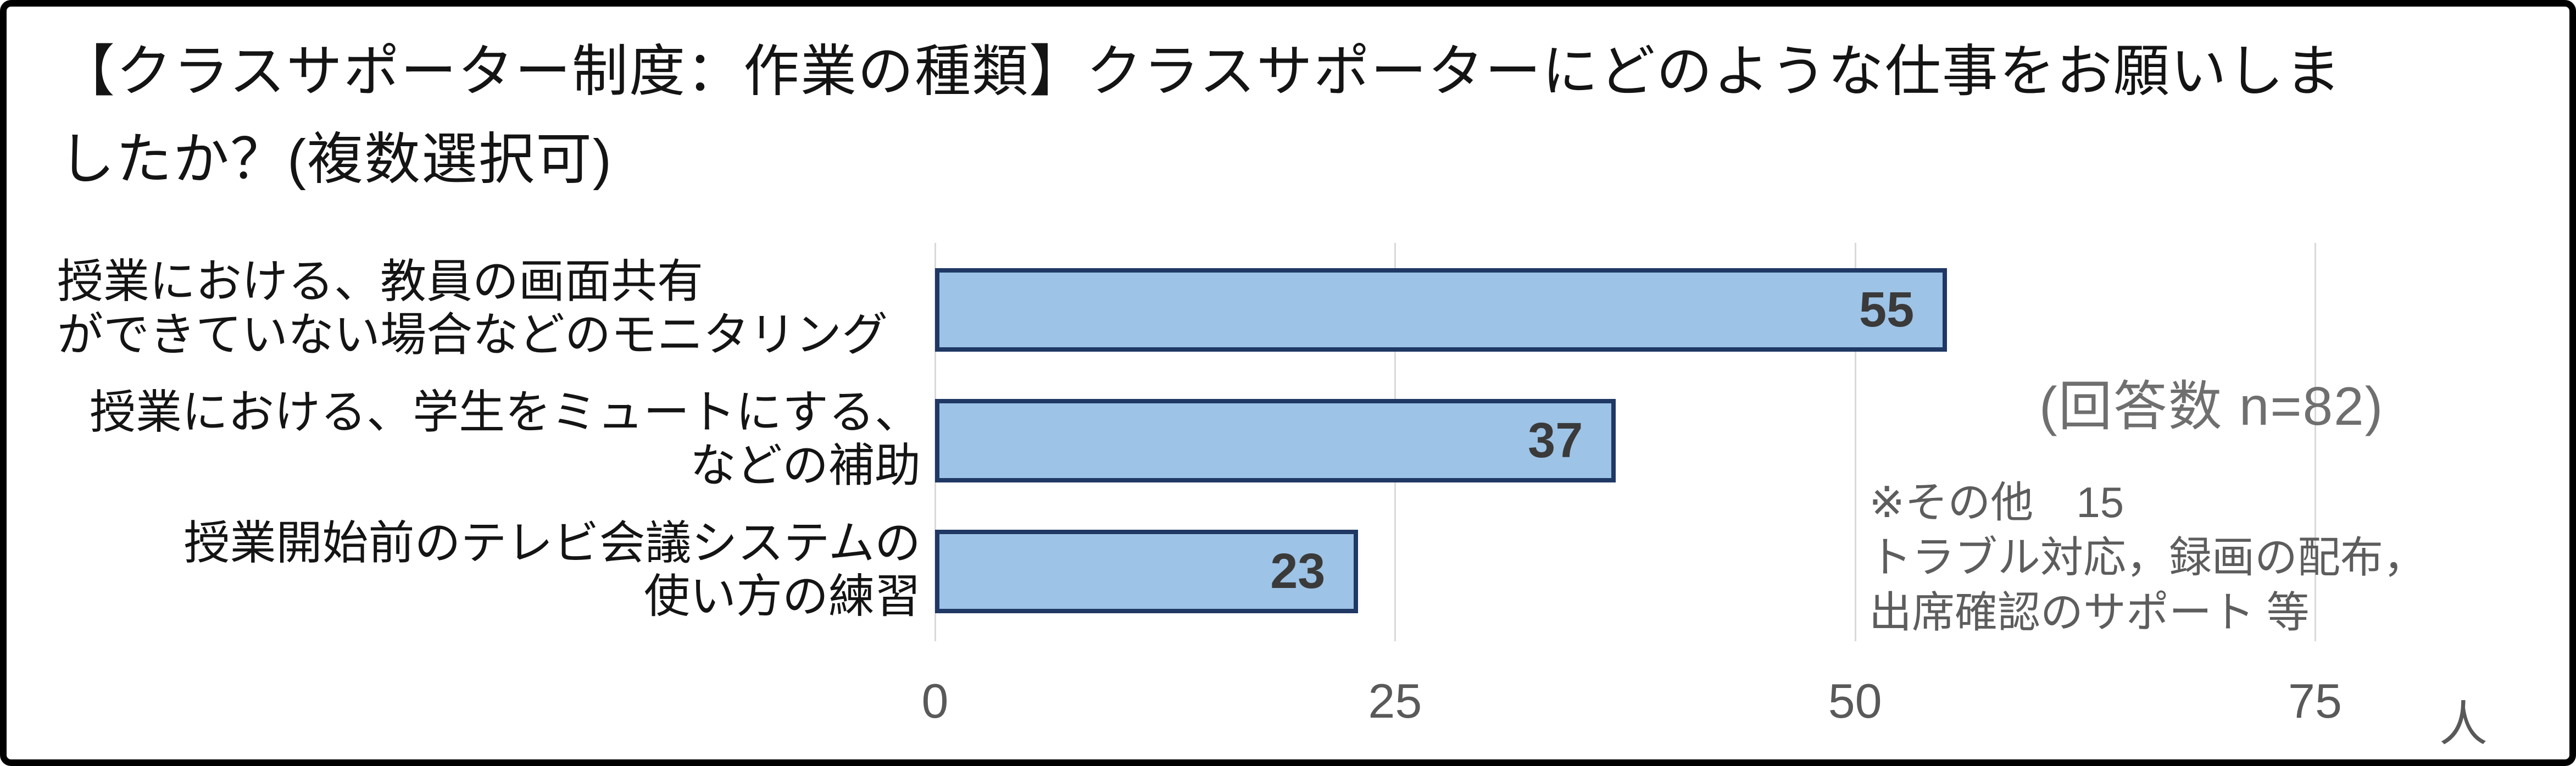 The image size is (2576, 766). I want to click on bar-monitoring: 55, so click(1441, 310).